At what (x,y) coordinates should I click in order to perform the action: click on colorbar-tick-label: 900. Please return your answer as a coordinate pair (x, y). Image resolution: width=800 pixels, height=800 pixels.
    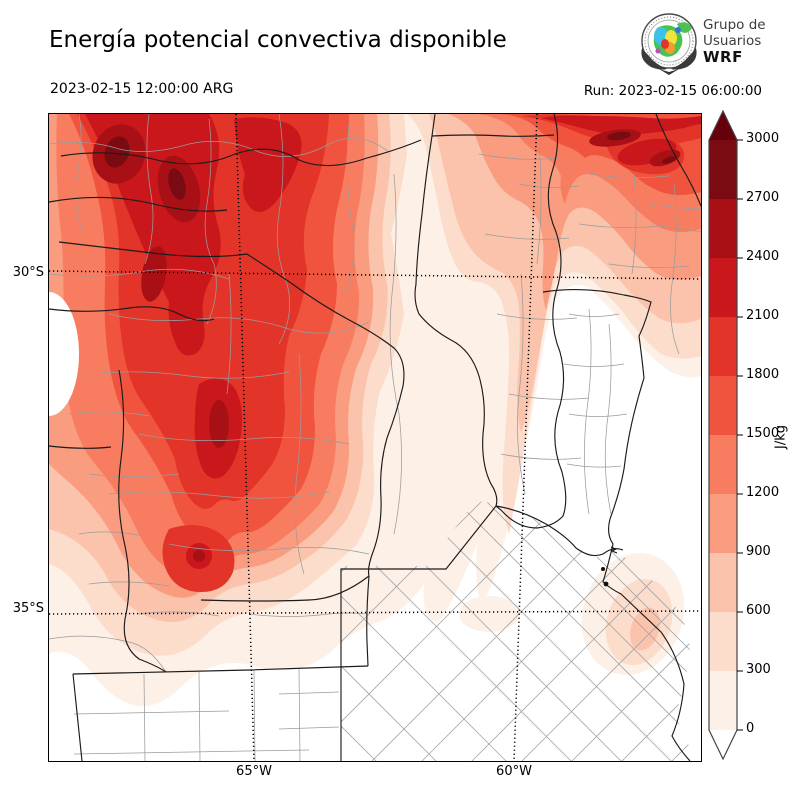
    Looking at the image, I should click on (758, 551).